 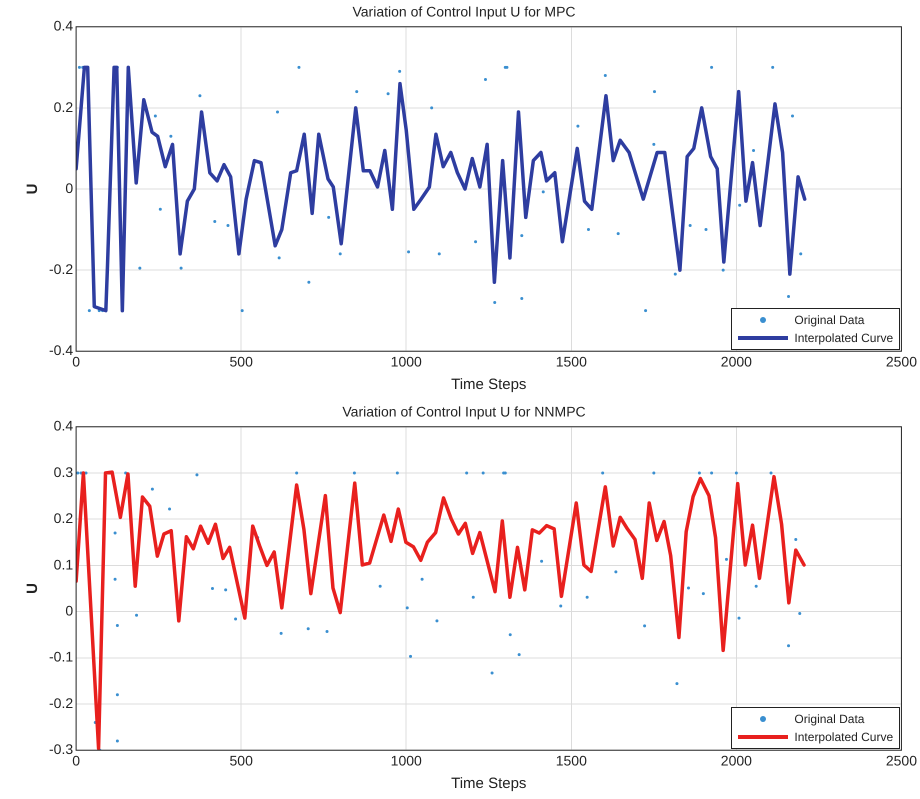 I want to click on y-tick-label: 0.3, so click(x=64, y=472).